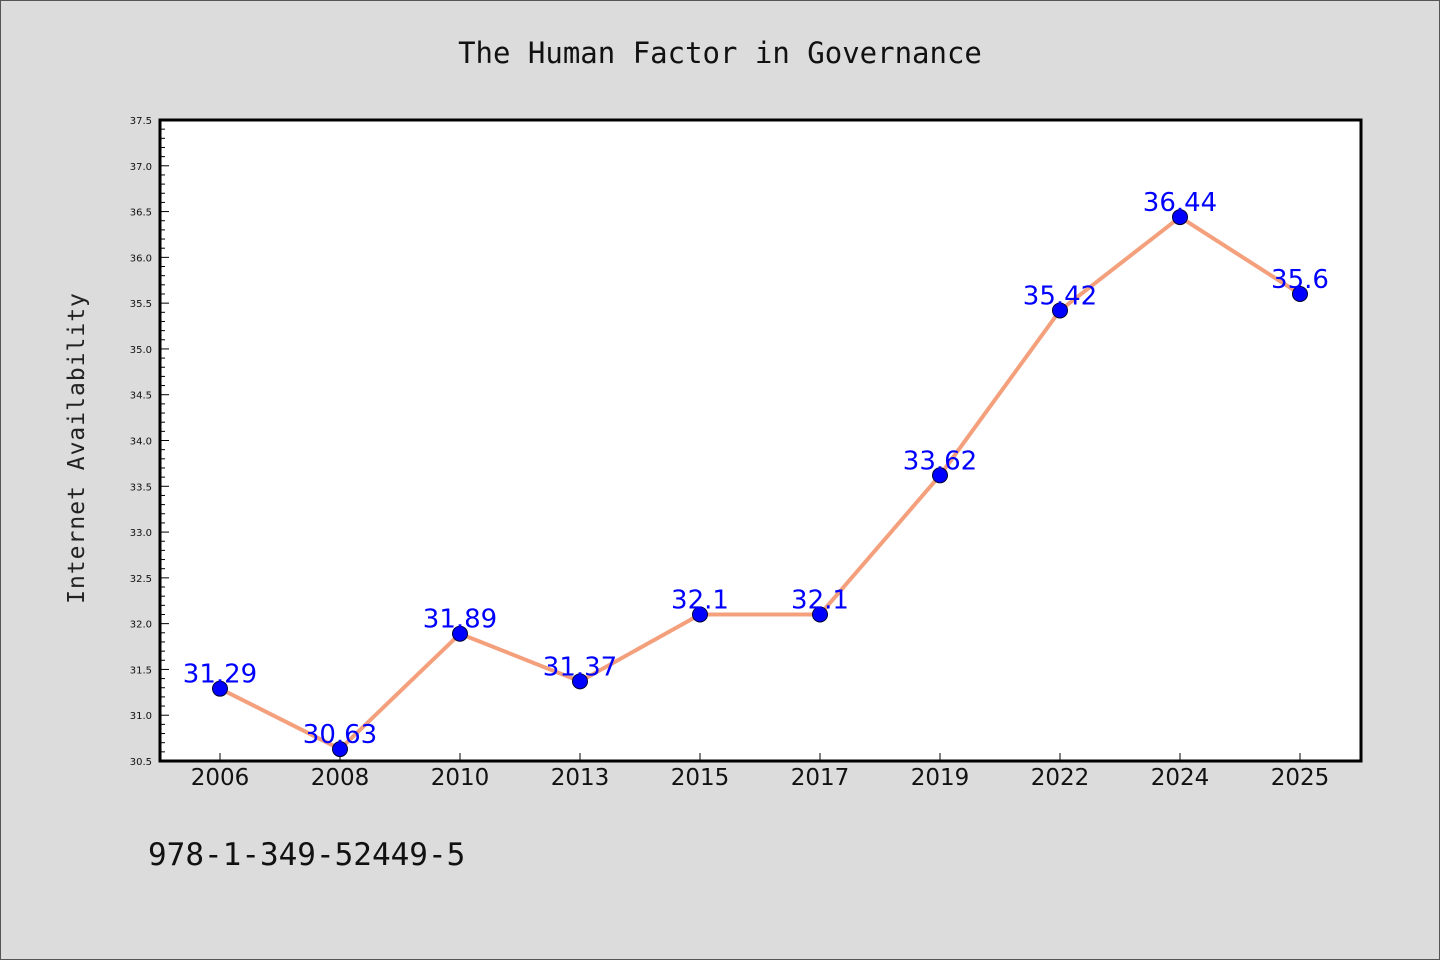  I want to click on data-label: 36.44, so click(1180, 203).